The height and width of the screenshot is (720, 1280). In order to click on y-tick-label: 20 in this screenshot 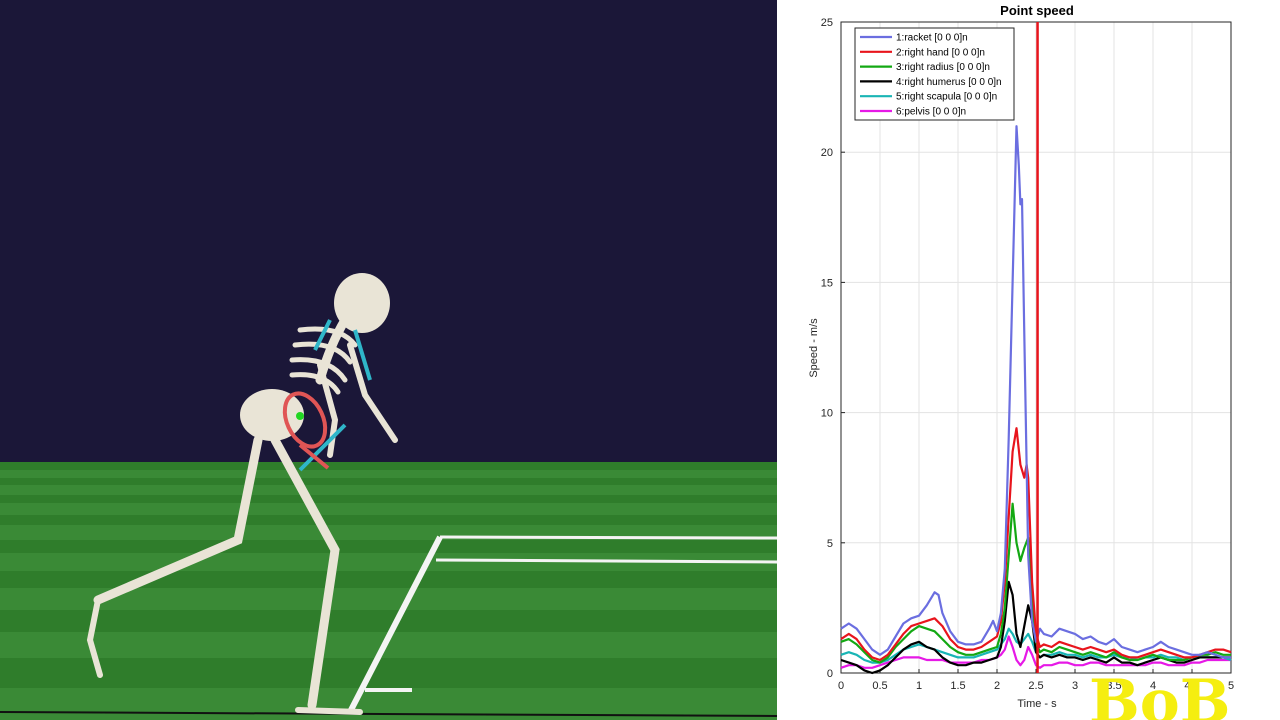, I will do `click(827, 153)`.